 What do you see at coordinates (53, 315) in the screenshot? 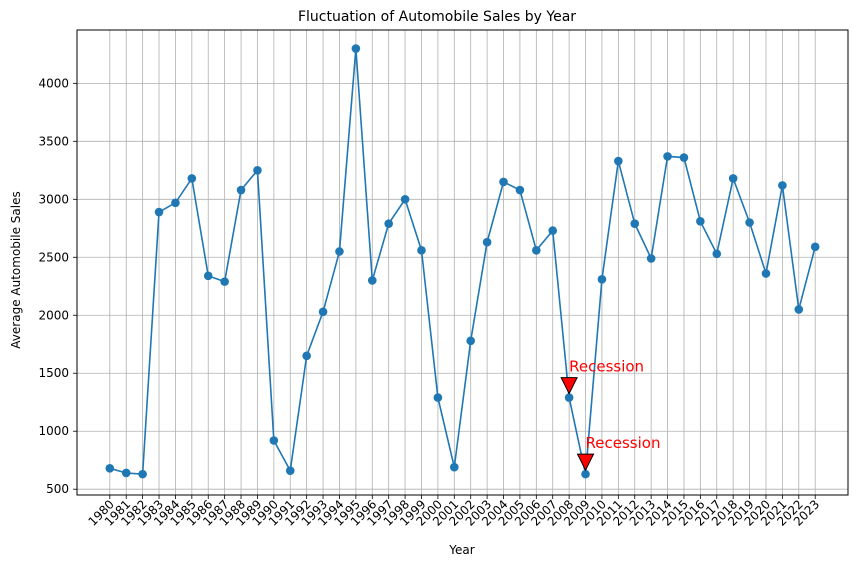
I see `y-tick-label: 2000` at bounding box center [53, 315].